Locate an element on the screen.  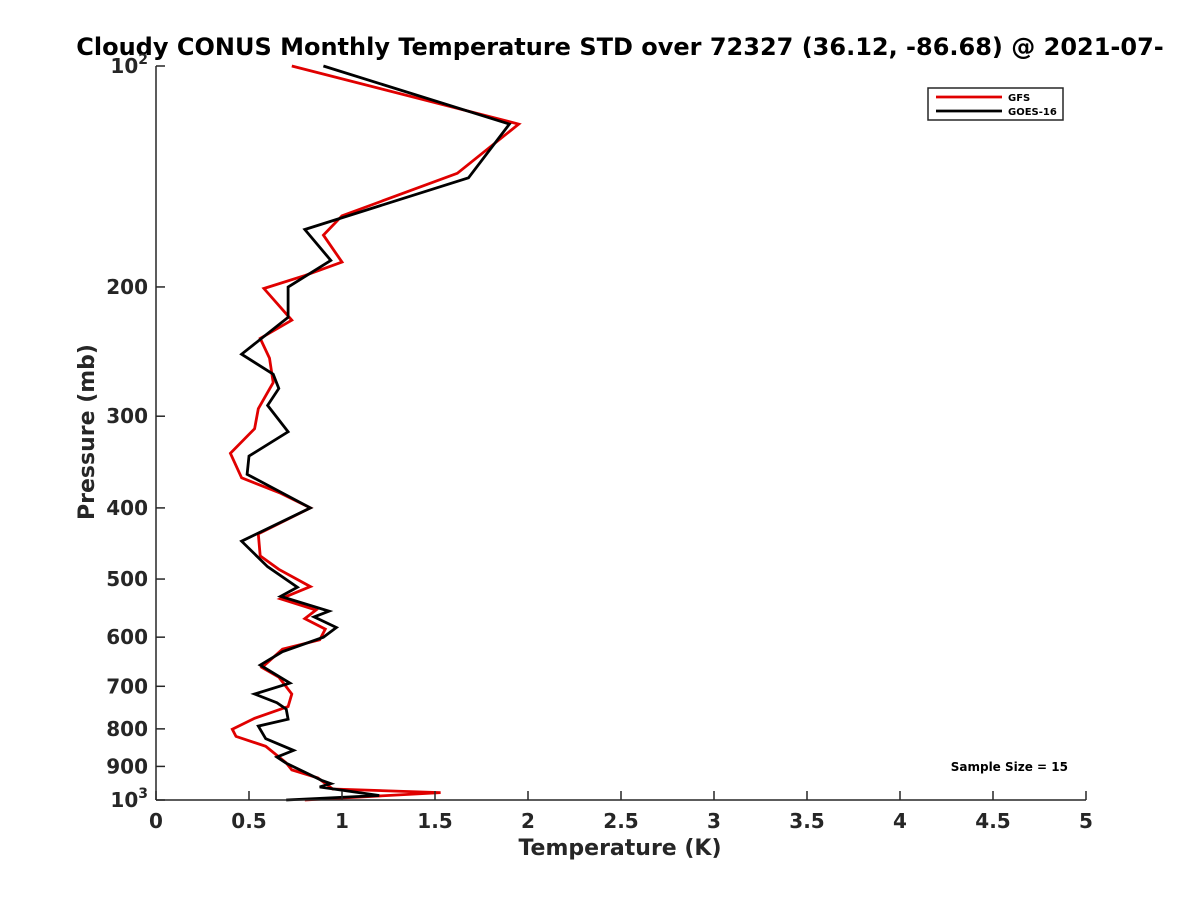
x-tick-label: 5 is located at coordinates (1086, 821).